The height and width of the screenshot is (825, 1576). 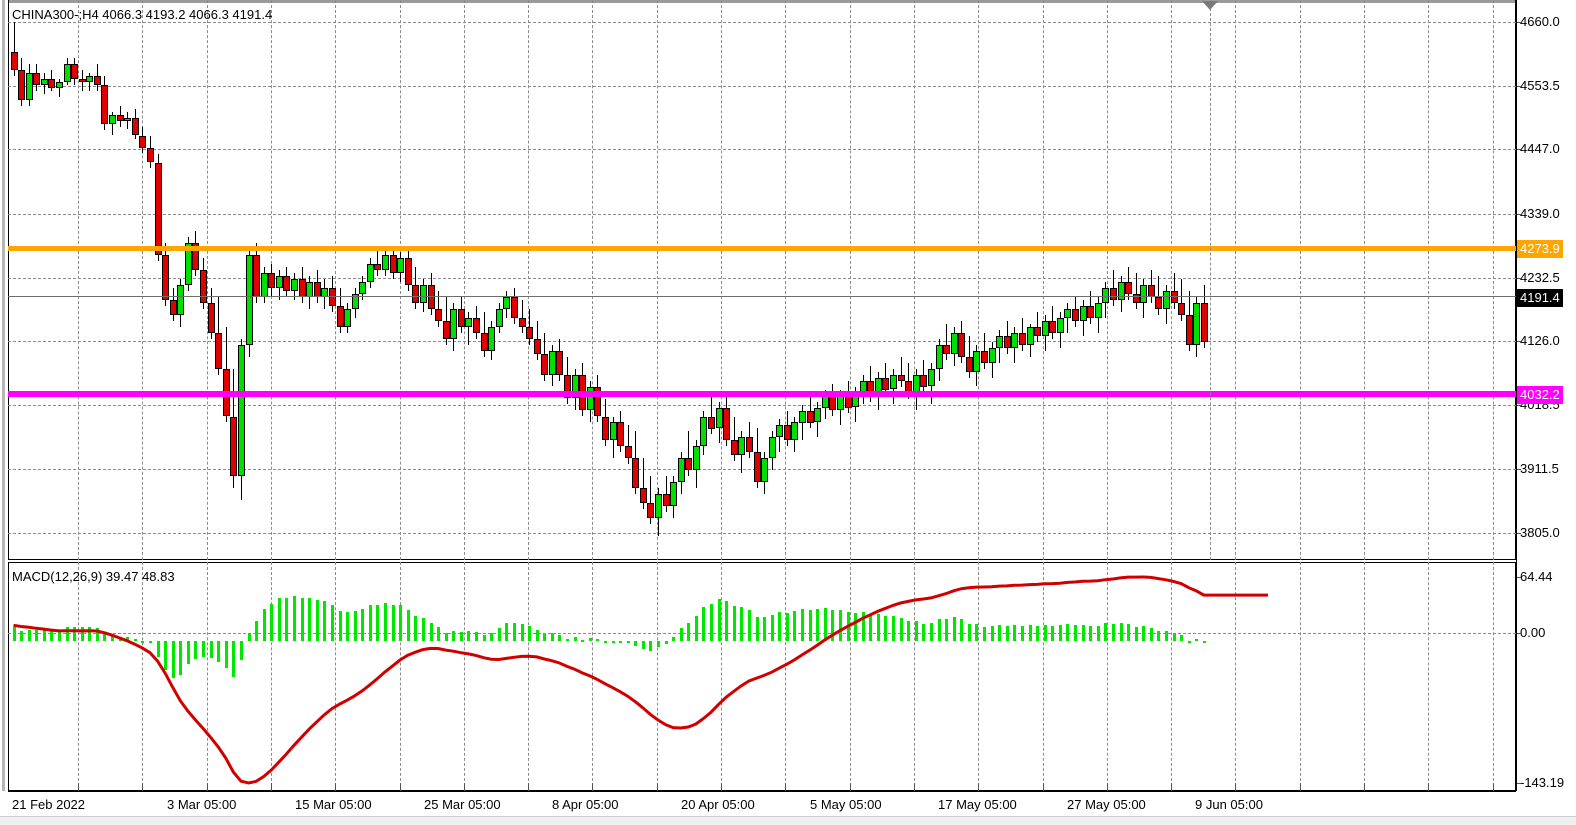 What do you see at coordinates (762, 394) in the screenshot?
I see `support-line` at bounding box center [762, 394].